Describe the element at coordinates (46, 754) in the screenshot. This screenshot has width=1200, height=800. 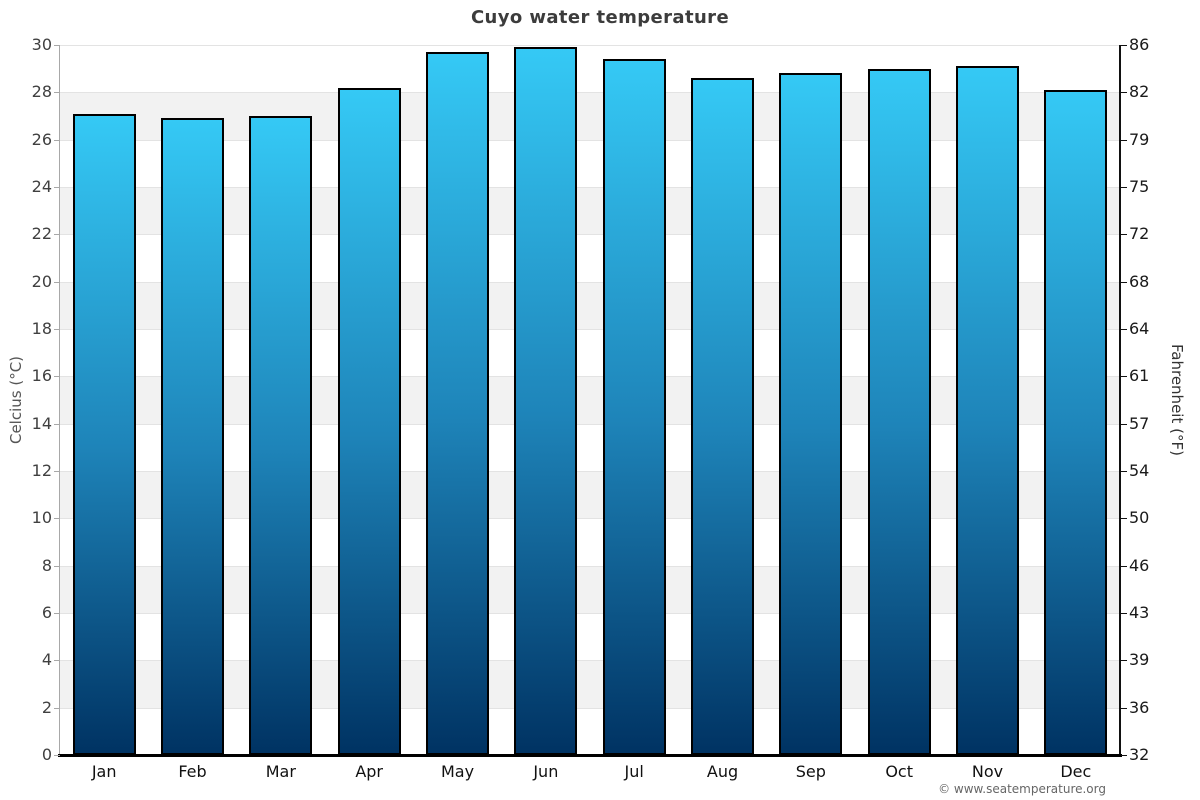
I see `y-tick-label-celsius: 0` at that location.